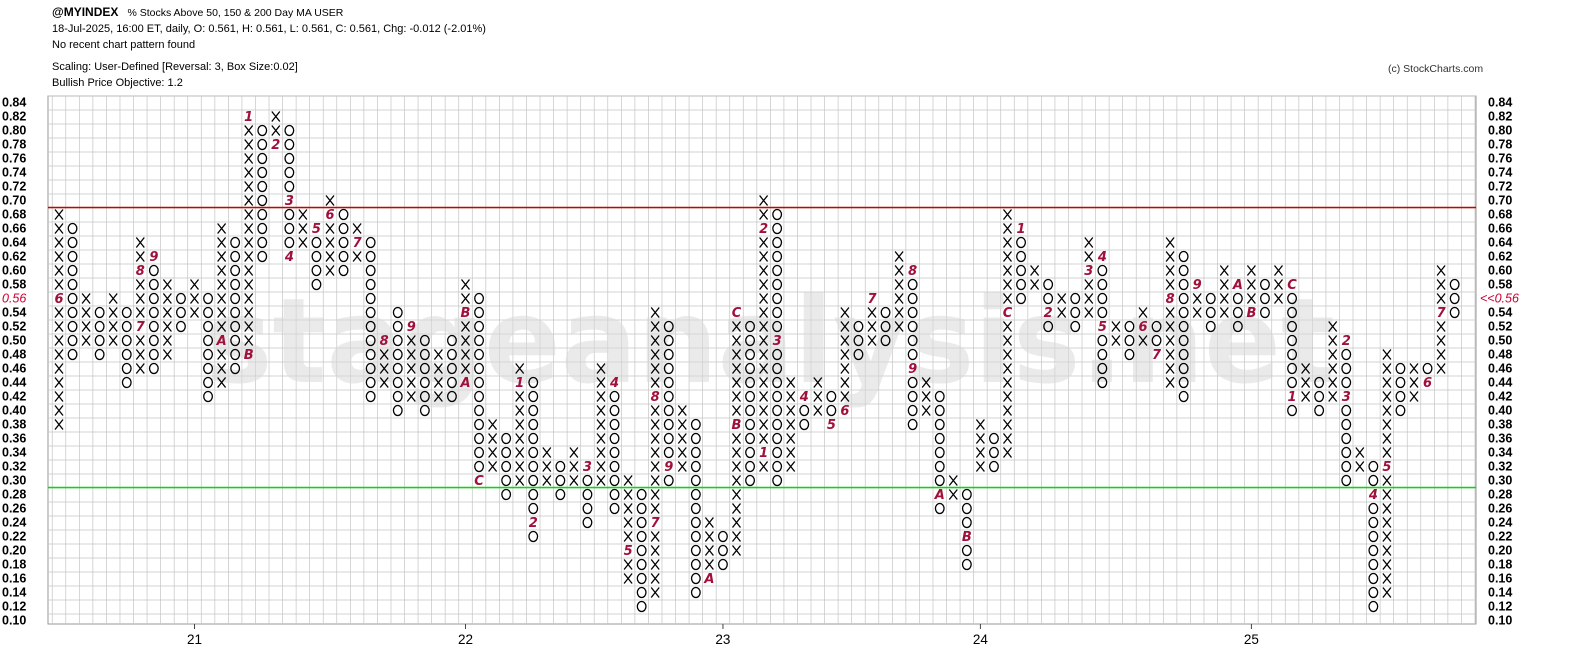 The width and height of the screenshot is (1580, 670). I want to click on y-tick-left: 0.40, so click(14, 411).